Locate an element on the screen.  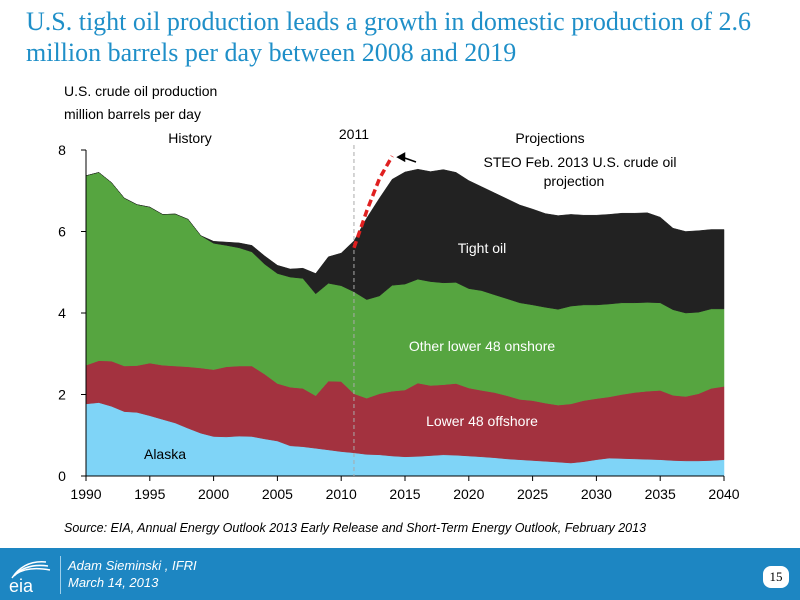
svg-text: eia is located at coordinates (21, 586).